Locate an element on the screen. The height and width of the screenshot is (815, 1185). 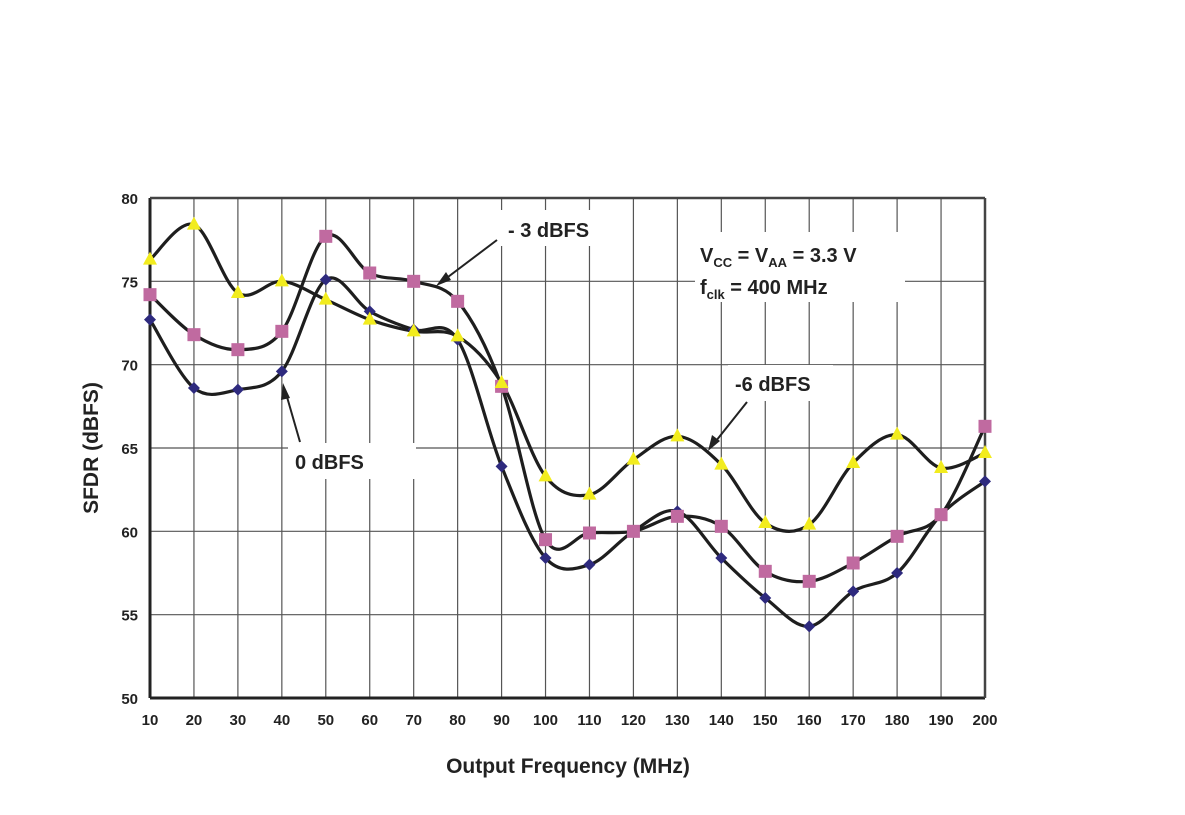
y-tick-label: 75 is located at coordinates (129, 282).